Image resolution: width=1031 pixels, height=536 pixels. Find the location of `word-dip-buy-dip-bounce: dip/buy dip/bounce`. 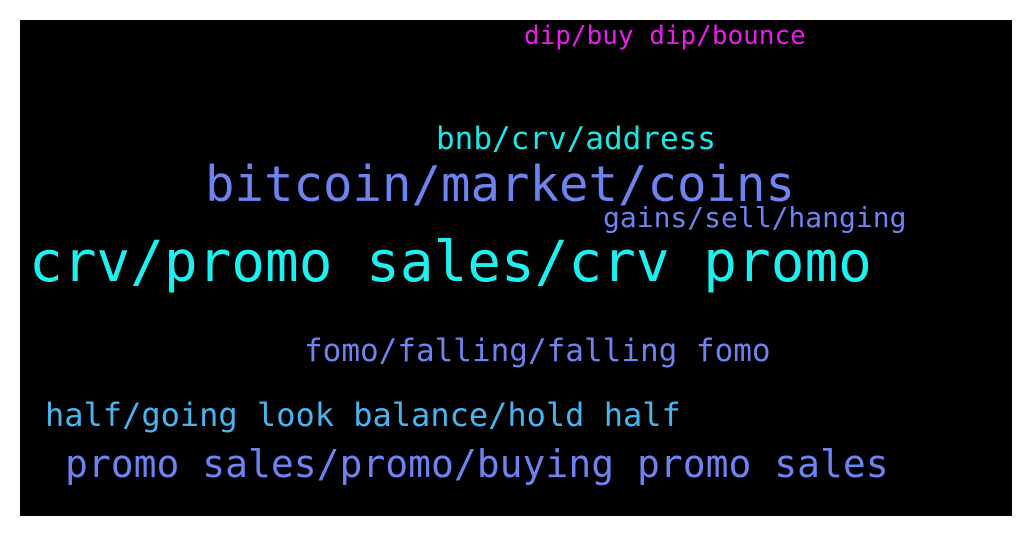

word-dip-buy-dip-bounce: dip/buy dip/bounce is located at coordinates (665, 36).